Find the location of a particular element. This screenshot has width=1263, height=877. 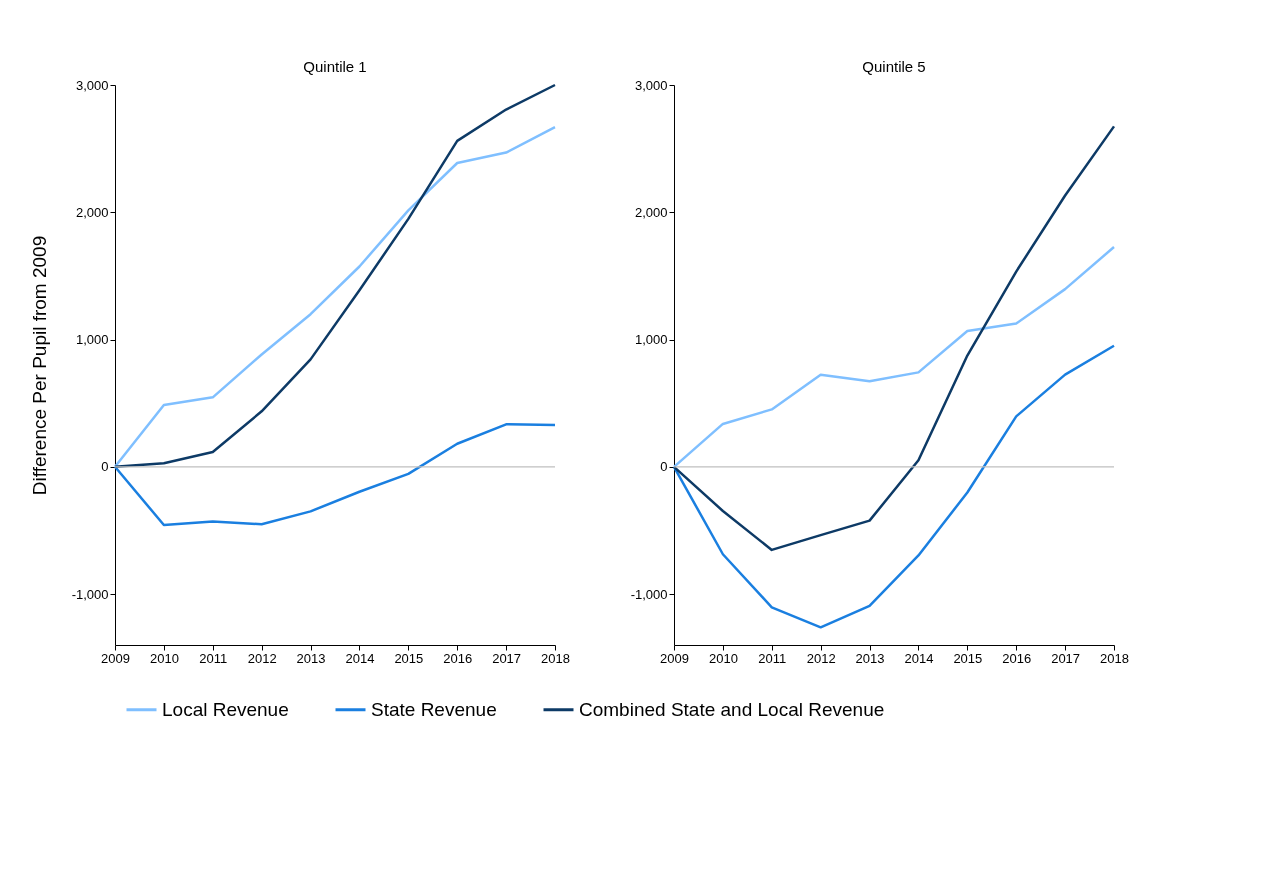

chart-title: Quintile 5 is located at coordinates (894, 66).